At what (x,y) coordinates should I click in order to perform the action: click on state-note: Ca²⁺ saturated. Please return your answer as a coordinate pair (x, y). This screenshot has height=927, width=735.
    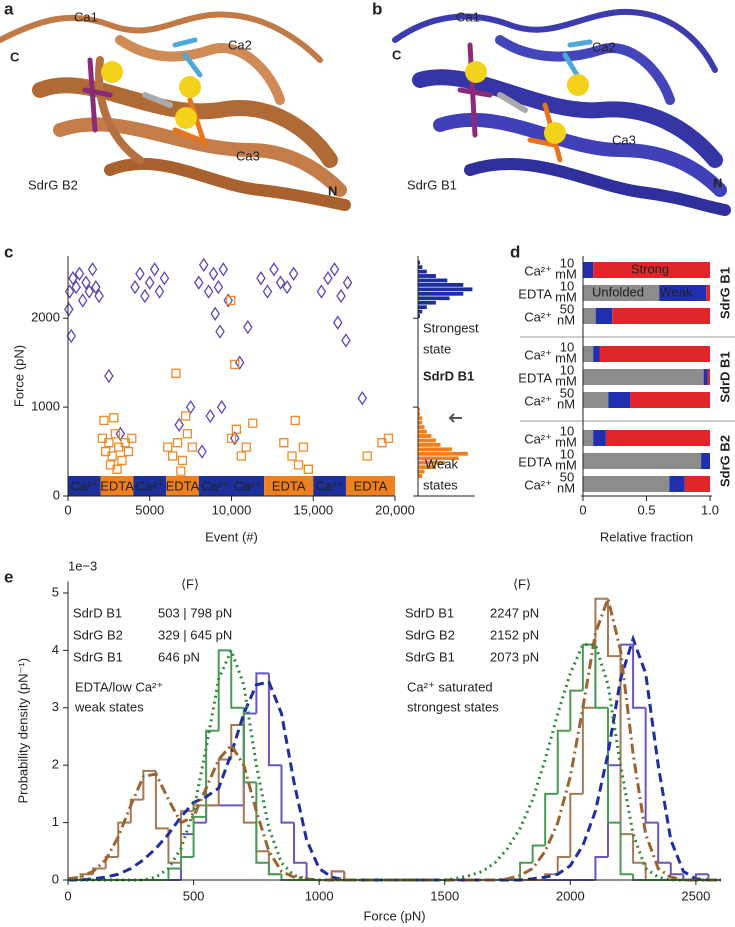
    Looking at the image, I should click on (450, 686).